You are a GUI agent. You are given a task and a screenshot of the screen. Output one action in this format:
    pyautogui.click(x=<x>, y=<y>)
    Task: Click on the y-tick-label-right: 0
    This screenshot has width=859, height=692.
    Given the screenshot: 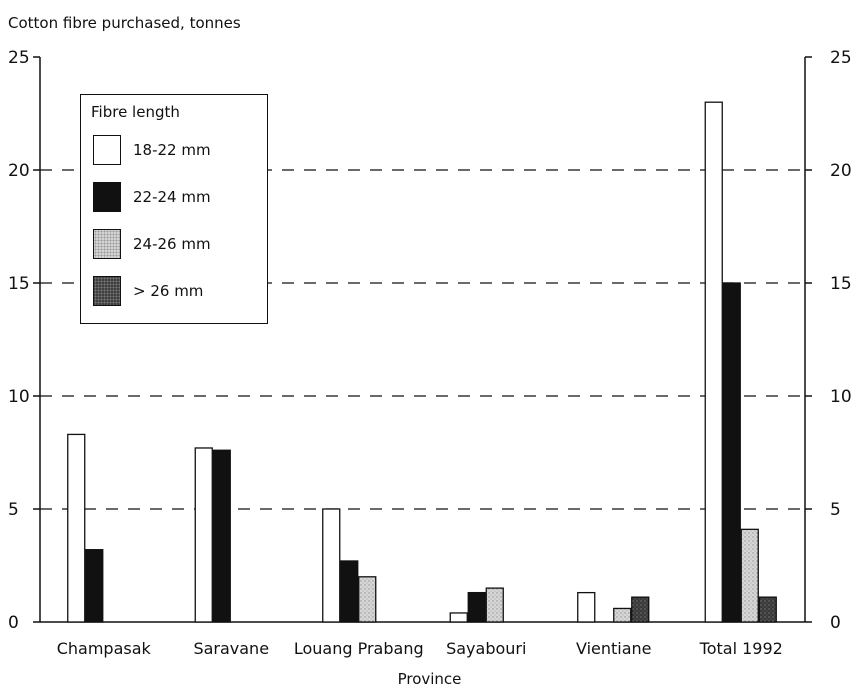 What is the action you would take?
    pyautogui.click(x=835, y=623)
    